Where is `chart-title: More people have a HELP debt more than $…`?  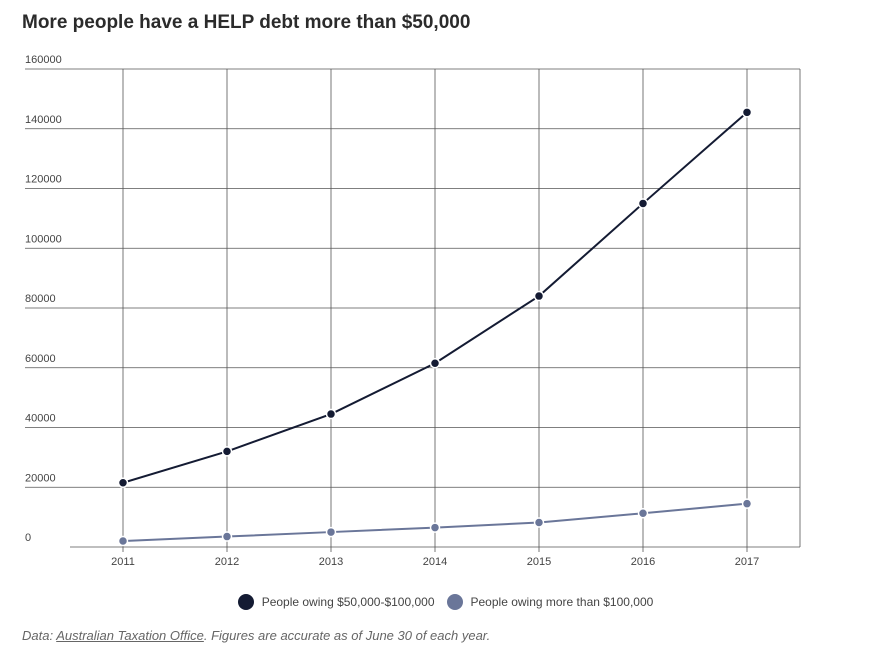
chart-title: More people have a HELP debt more than $… is located at coordinates (246, 22).